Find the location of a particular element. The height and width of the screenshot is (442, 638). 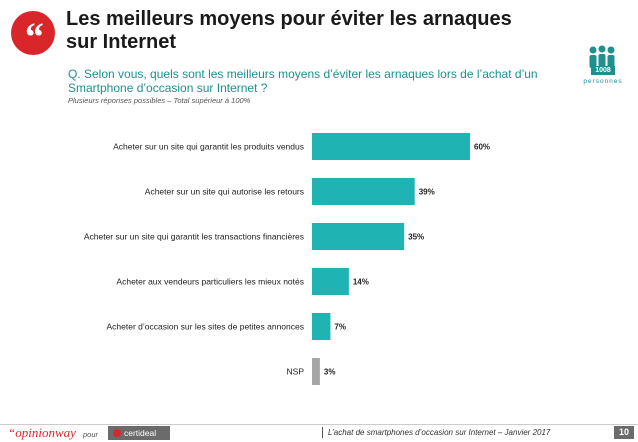

footer-divider is located at coordinates (319, 424).